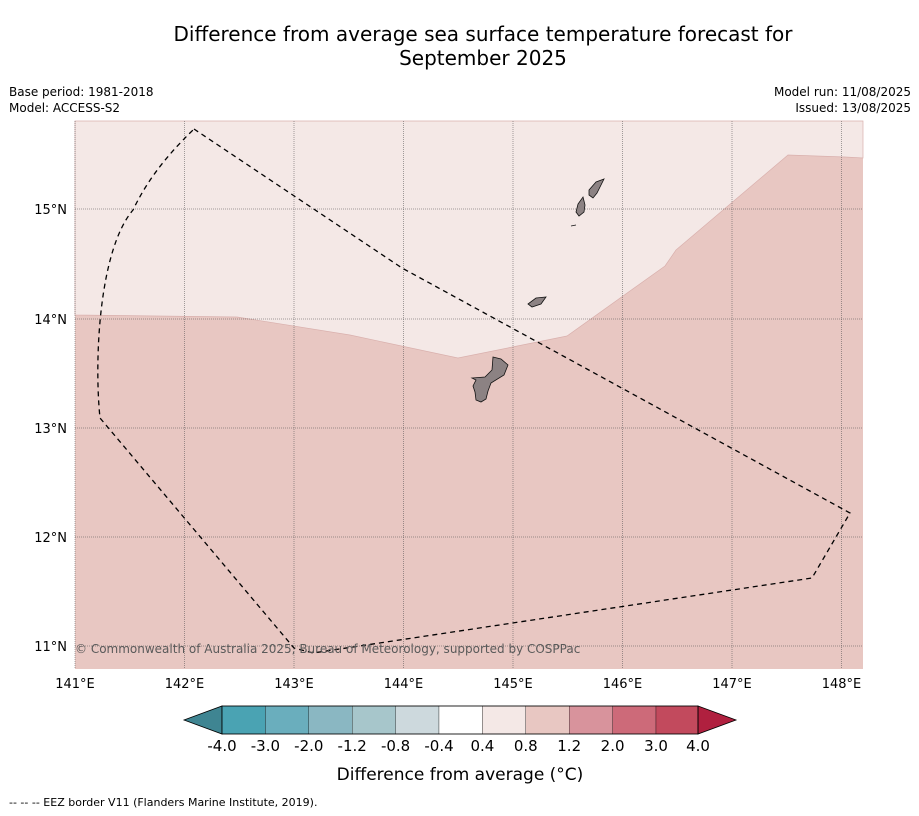  Describe the element at coordinates (732, 684) in the screenshot. I see `x-tick-147e: 147°E` at that location.